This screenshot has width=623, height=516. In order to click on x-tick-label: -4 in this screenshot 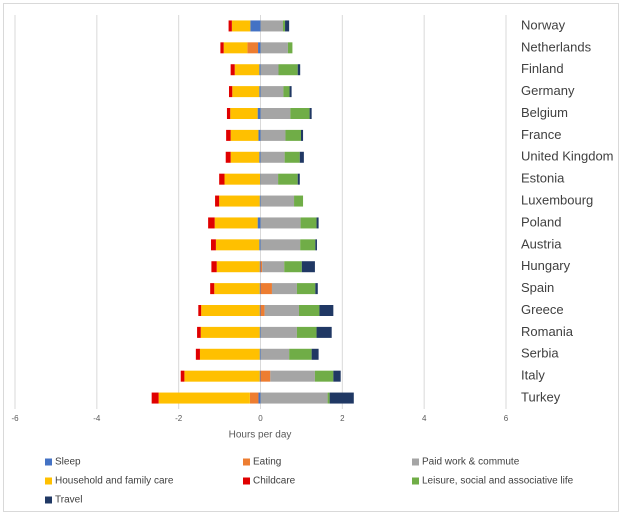, I will do `click(97, 418)`.